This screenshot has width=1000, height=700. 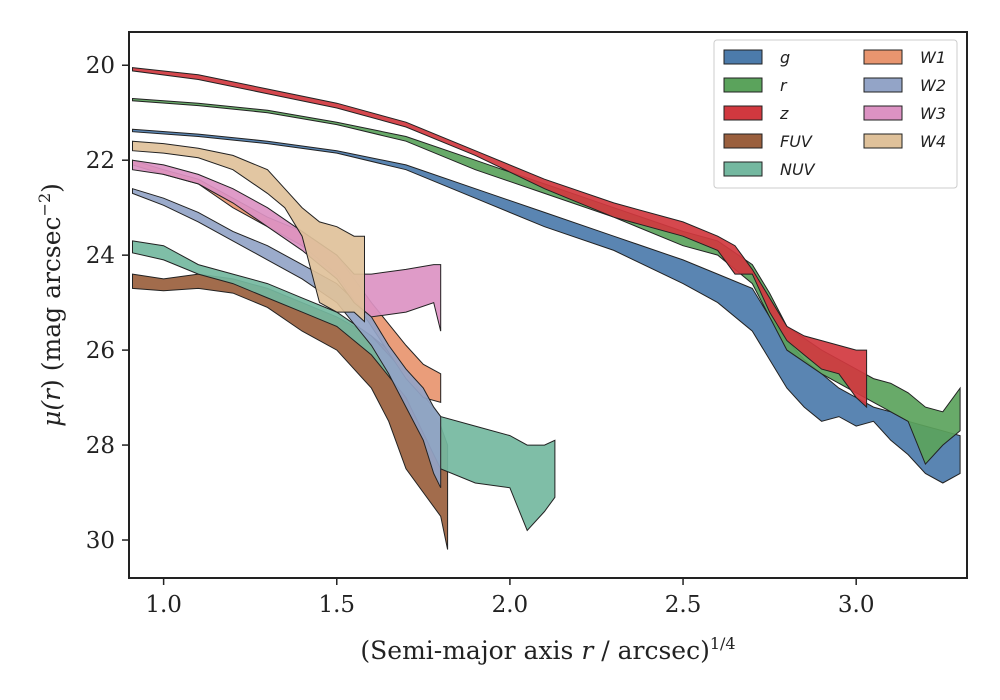 I want to click on legend-frame, so click(x=835, y=114).